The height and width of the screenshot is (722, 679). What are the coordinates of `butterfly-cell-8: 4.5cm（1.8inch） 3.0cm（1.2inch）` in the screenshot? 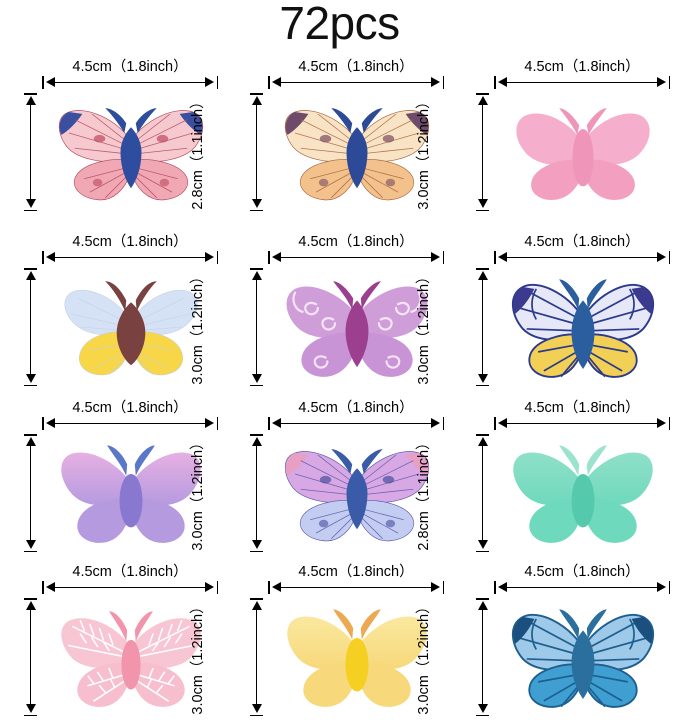 It's located at (321, 480).